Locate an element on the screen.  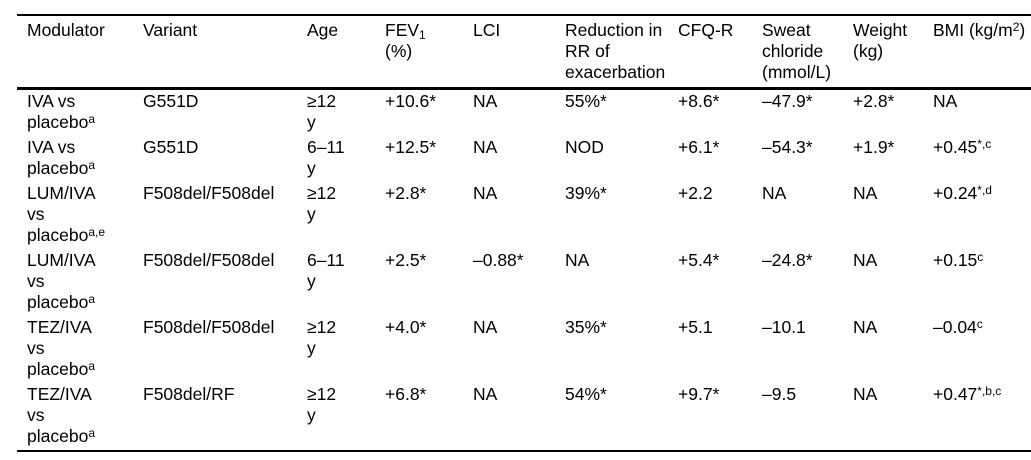
text-segment: +10.6* is located at coordinates (411, 101).